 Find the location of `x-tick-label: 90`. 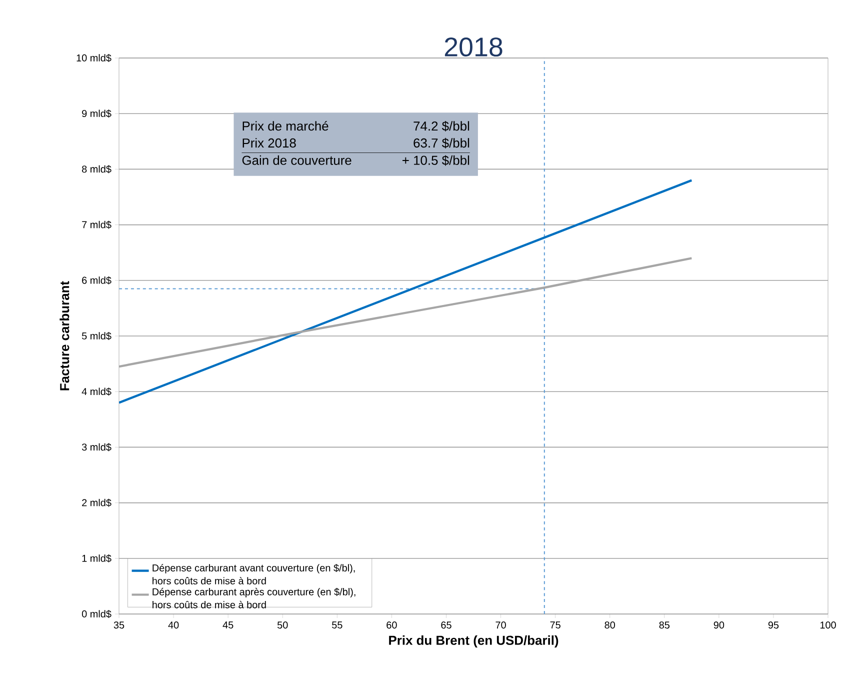

x-tick-label: 90 is located at coordinates (719, 625).